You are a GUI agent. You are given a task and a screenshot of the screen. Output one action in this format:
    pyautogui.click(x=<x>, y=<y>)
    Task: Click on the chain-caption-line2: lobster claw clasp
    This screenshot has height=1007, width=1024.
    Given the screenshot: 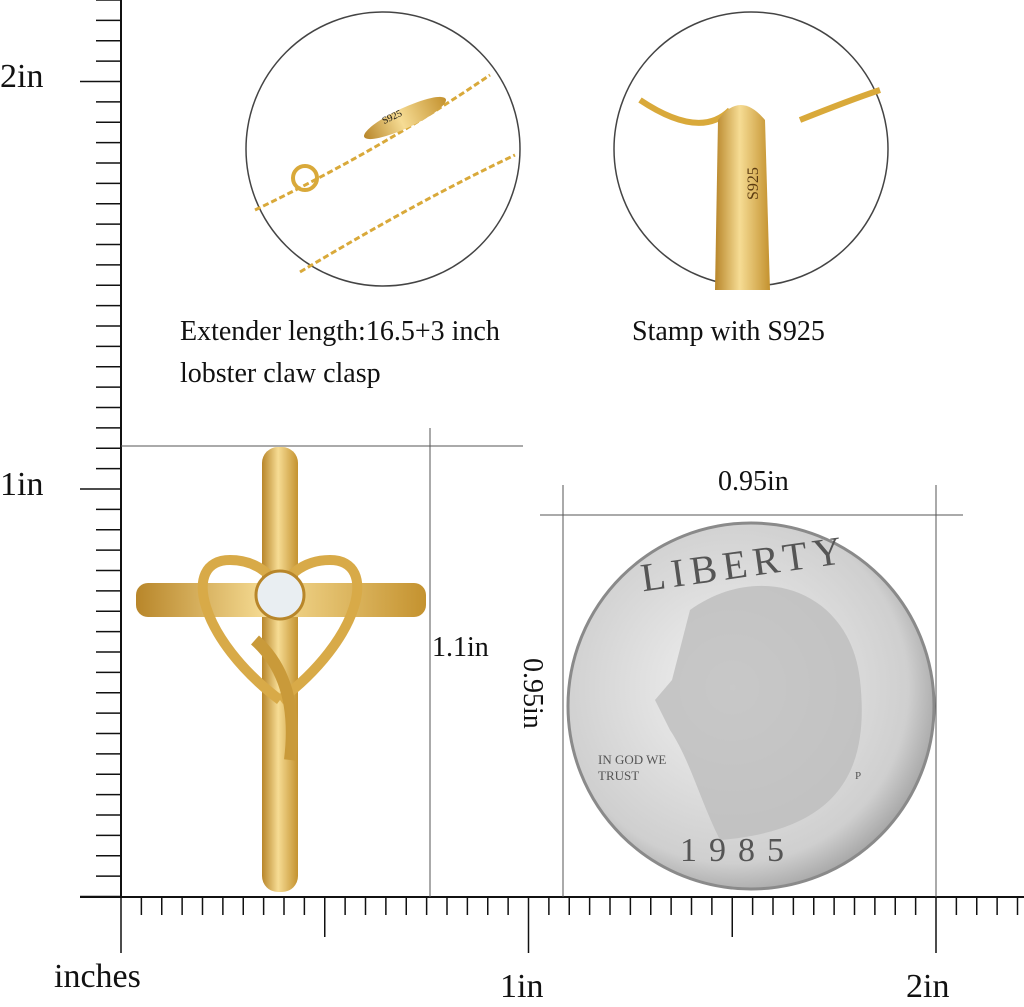 What is the action you would take?
    pyautogui.click(x=280, y=373)
    